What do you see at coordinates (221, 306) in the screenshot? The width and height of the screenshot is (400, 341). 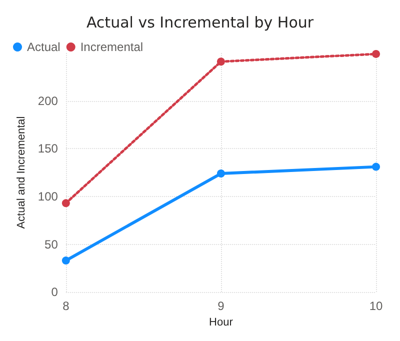 I see `x-tick-label: 9` at bounding box center [221, 306].